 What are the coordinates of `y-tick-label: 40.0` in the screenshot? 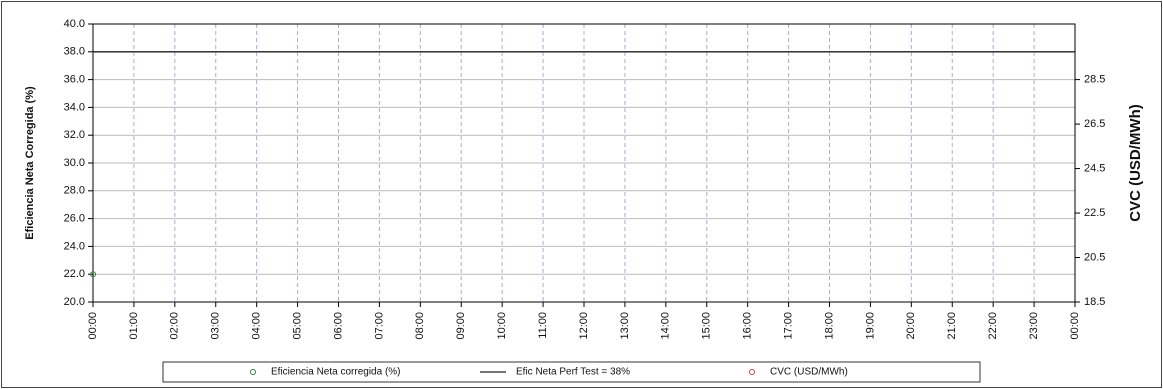 It's located at (74, 24).